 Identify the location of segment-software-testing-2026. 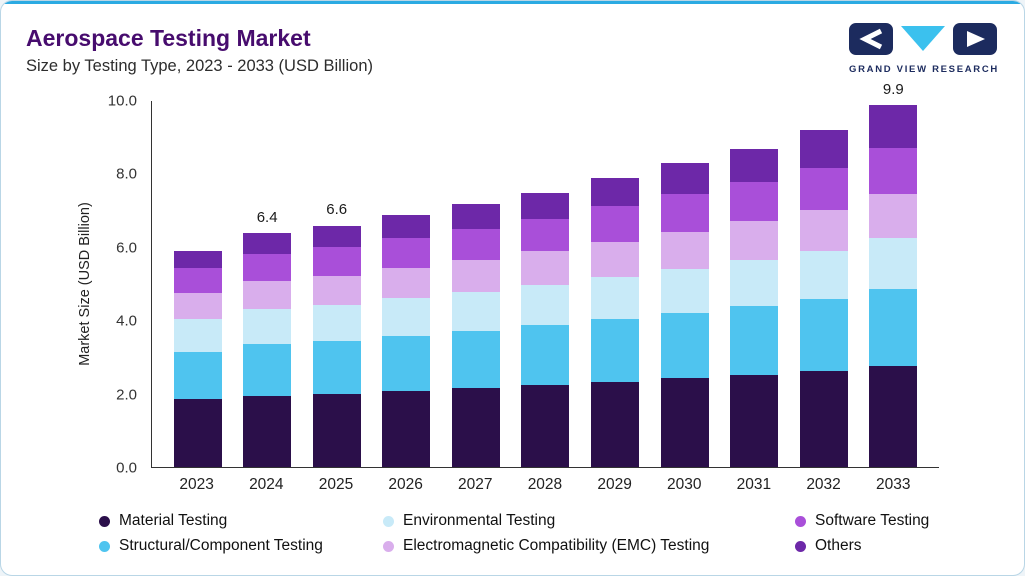
(406, 253).